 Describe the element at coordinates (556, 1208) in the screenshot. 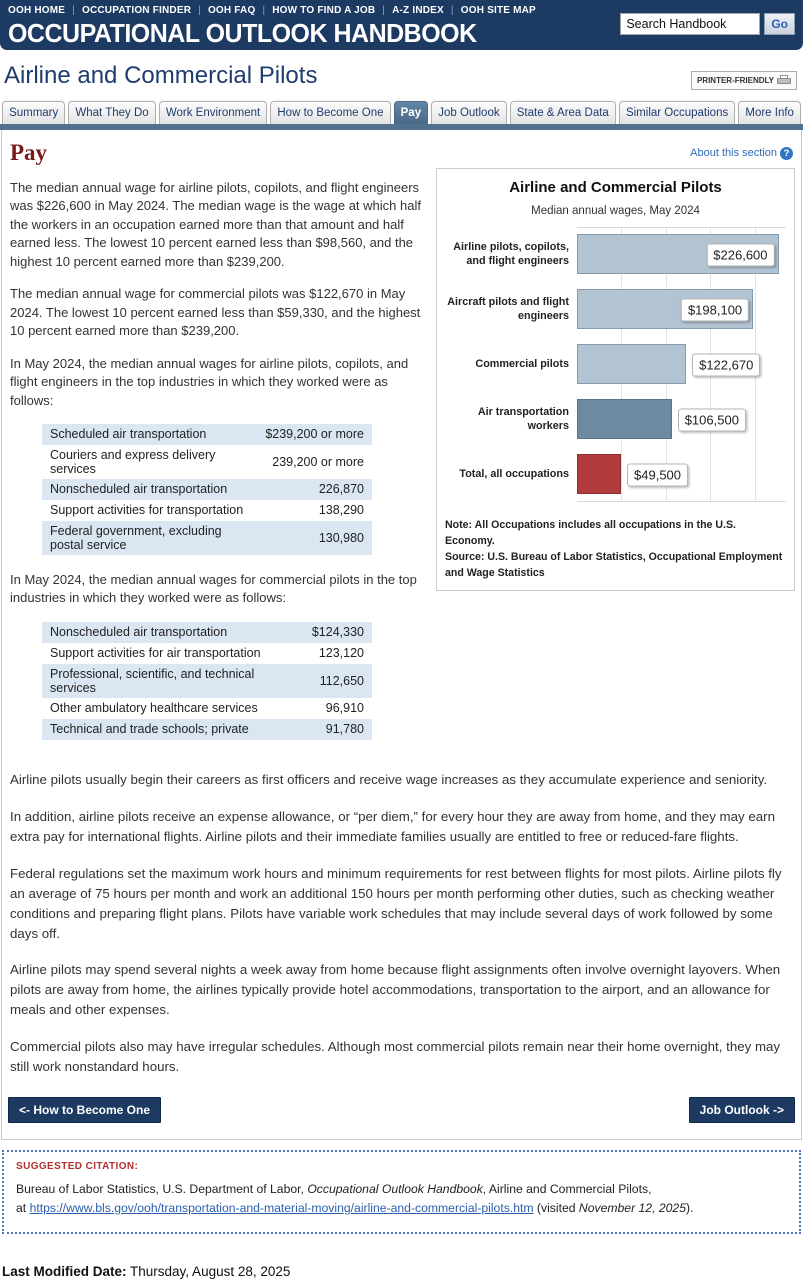

I see `citation-line2-mid: (visited` at that location.